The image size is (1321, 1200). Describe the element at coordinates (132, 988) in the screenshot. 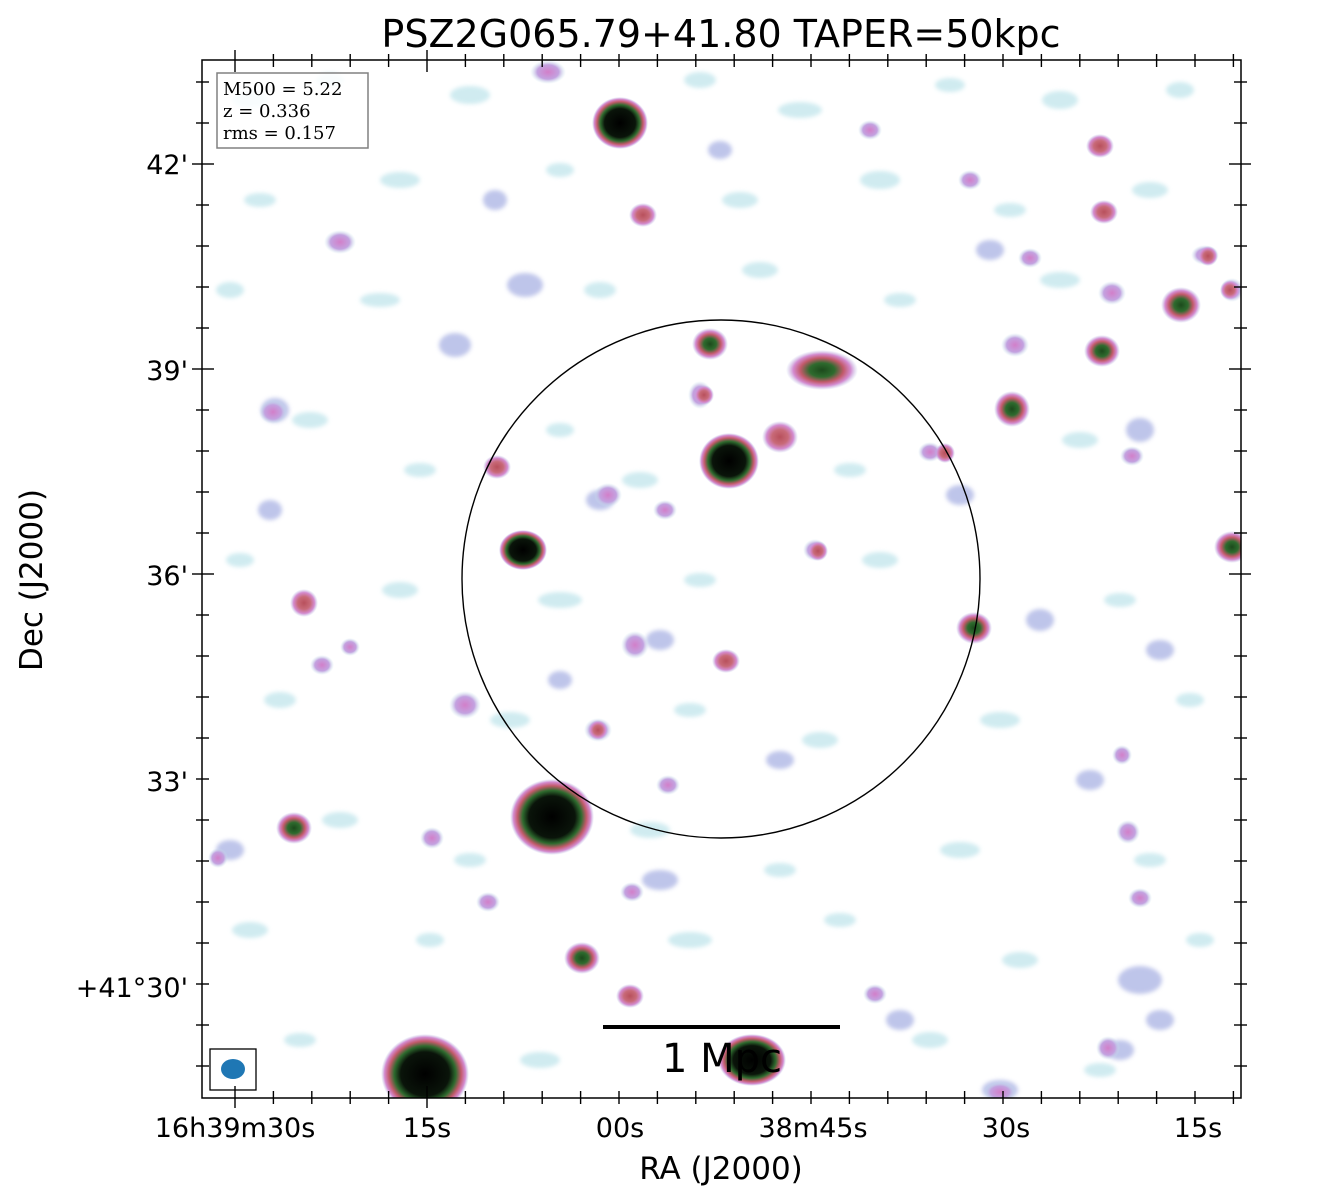

I see `y-tick-label: +41°30'` at that location.